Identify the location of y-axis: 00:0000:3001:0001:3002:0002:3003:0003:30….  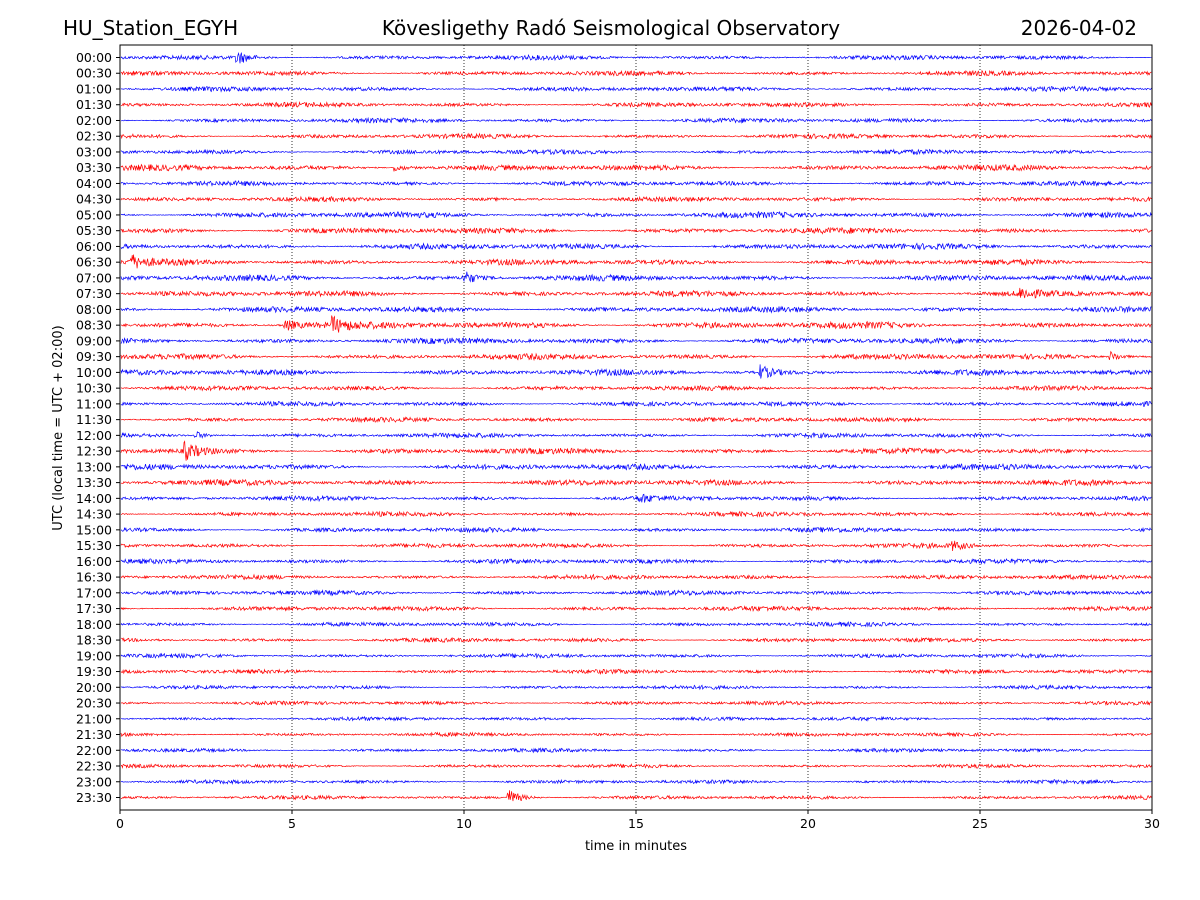
(98, 427).